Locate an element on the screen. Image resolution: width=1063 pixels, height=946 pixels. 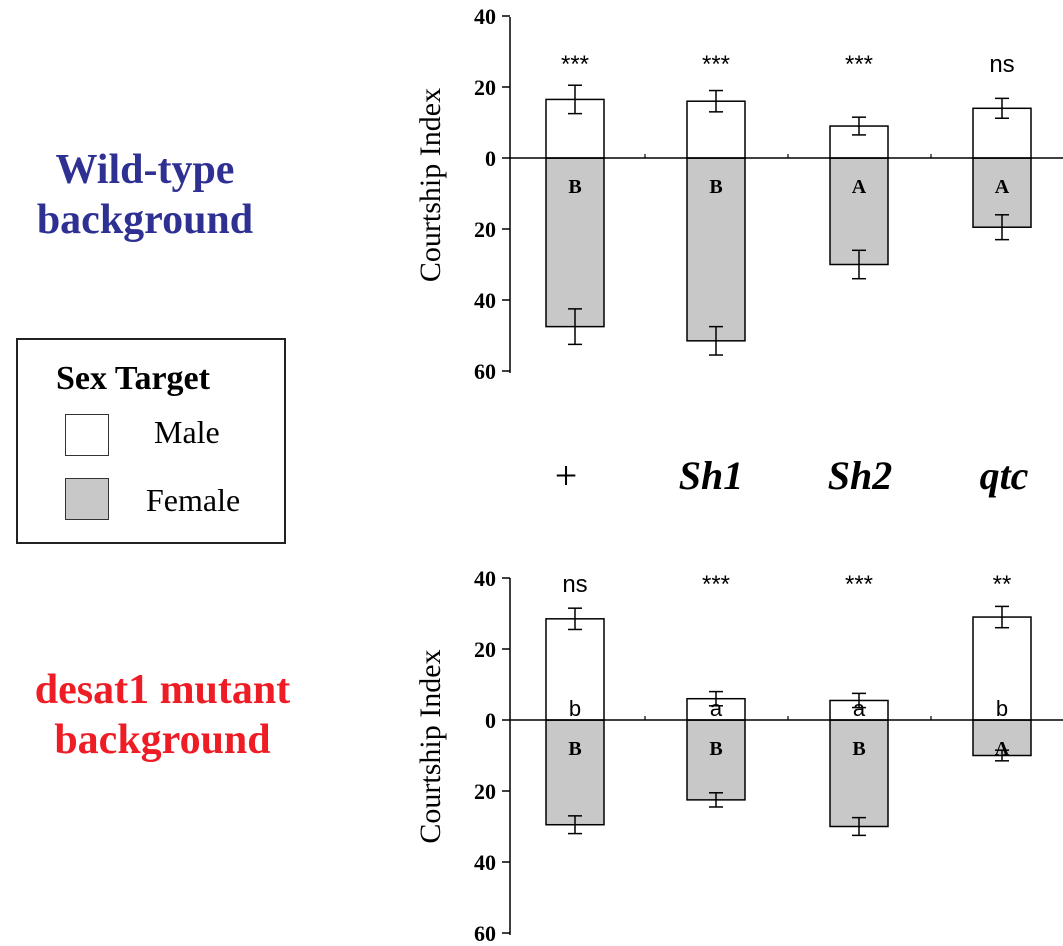
legend-label-male: Male is located at coordinates (187, 432).